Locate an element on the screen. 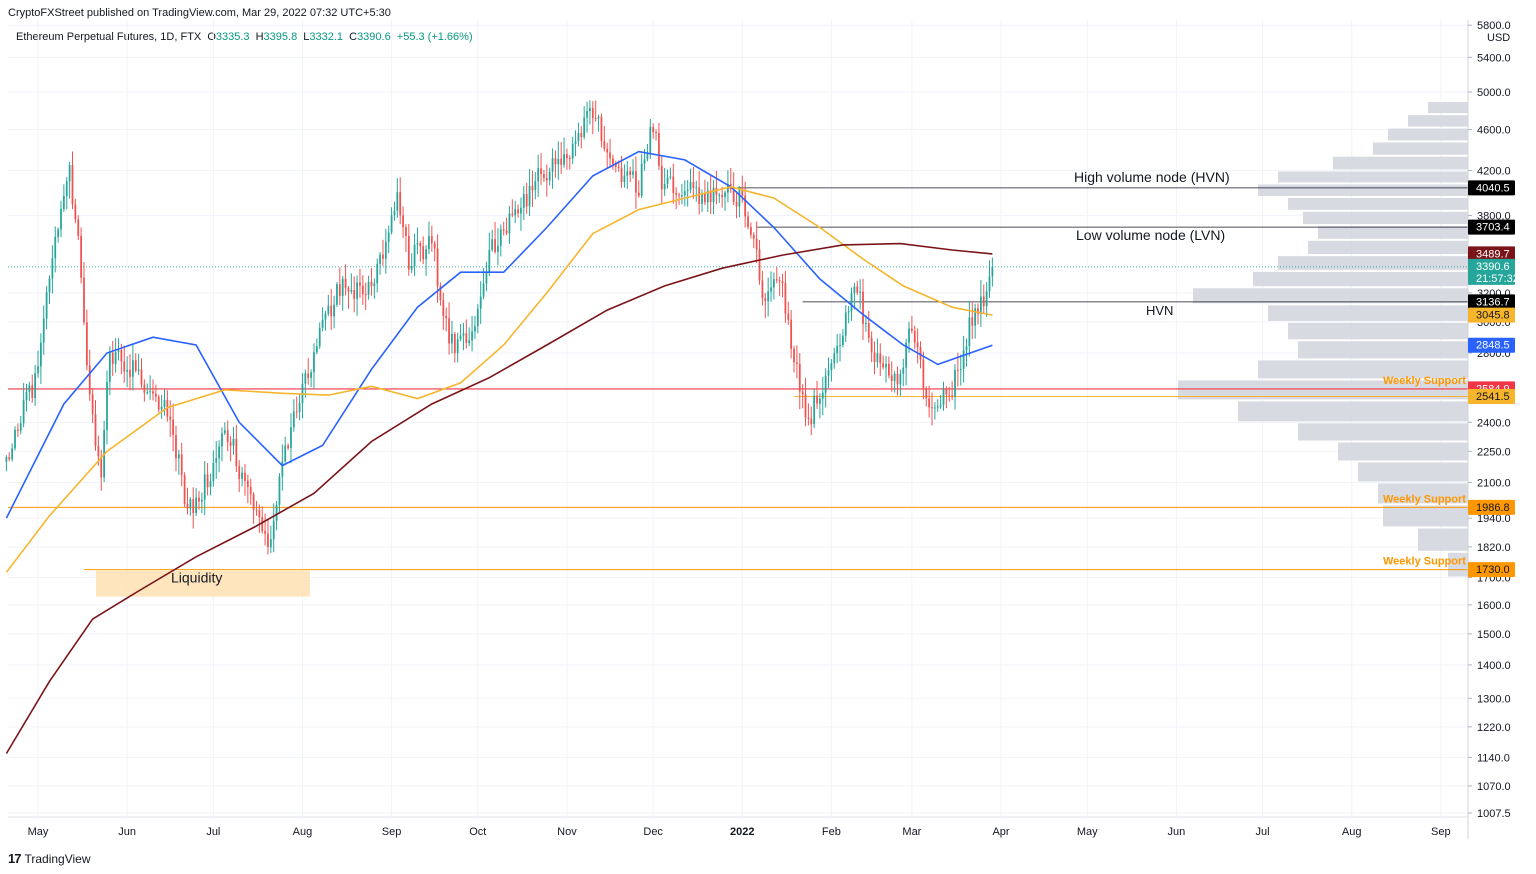 This screenshot has height=874, width=1536. open-value: 3335.3 is located at coordinates (232, 37).